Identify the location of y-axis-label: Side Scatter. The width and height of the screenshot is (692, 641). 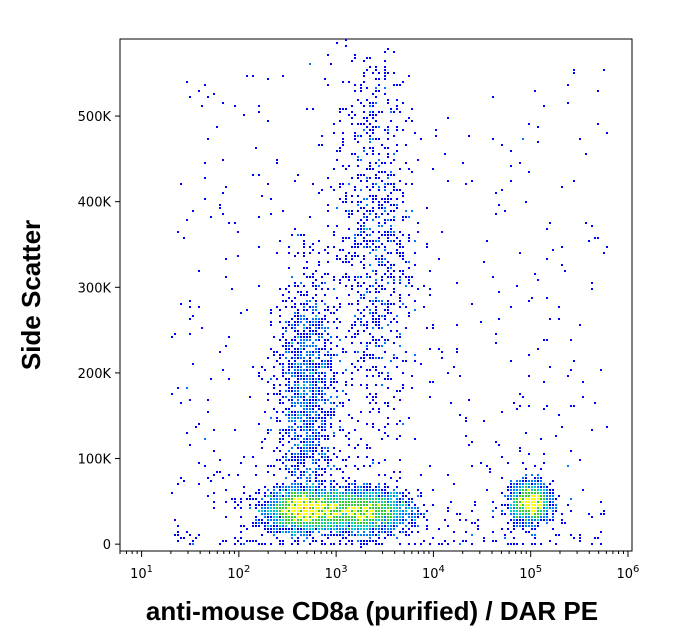
(31, 295).